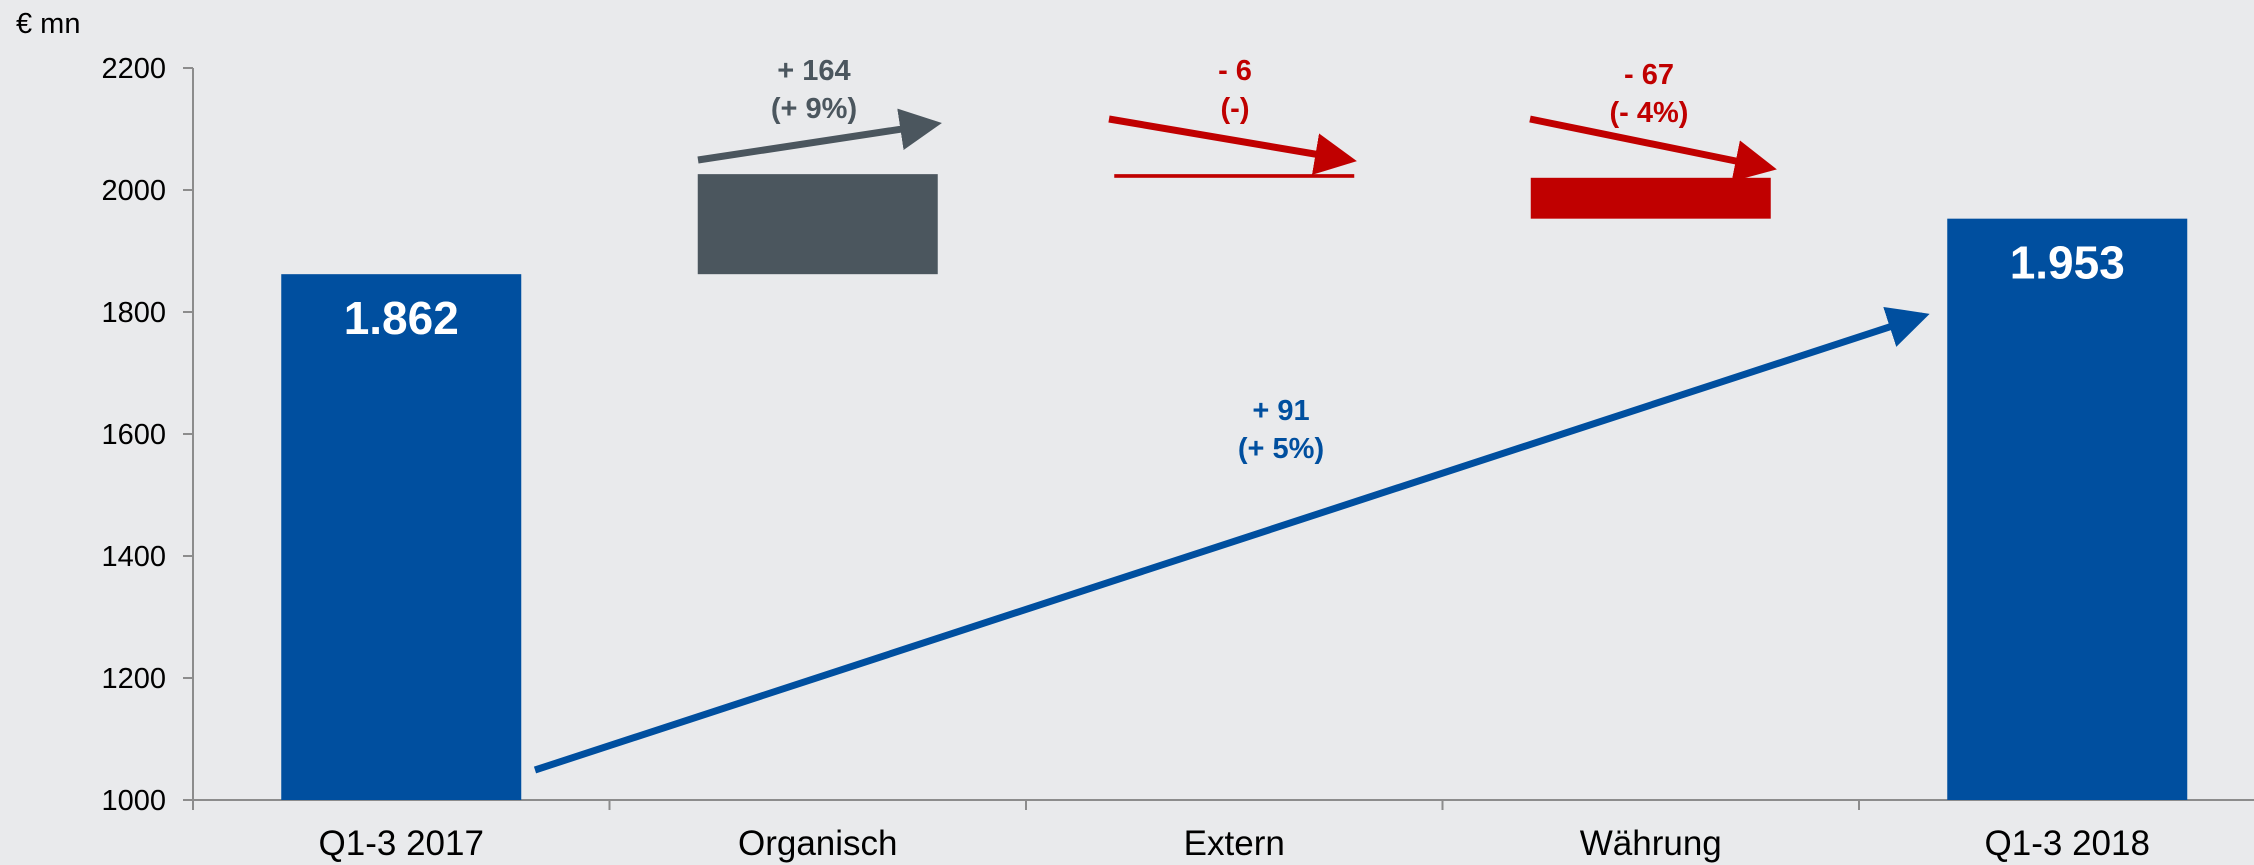 The image size is (2254, 865). I want to click on x-tick-label: Organisch, so click(818, 843).